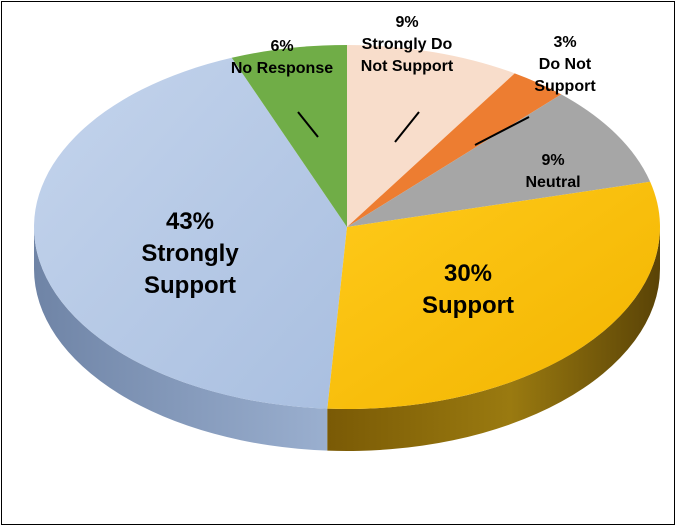 The width and height of the screenshot is (678, 527). I want to click on leader-line-strongly-do-not-support, so click(407, 127).